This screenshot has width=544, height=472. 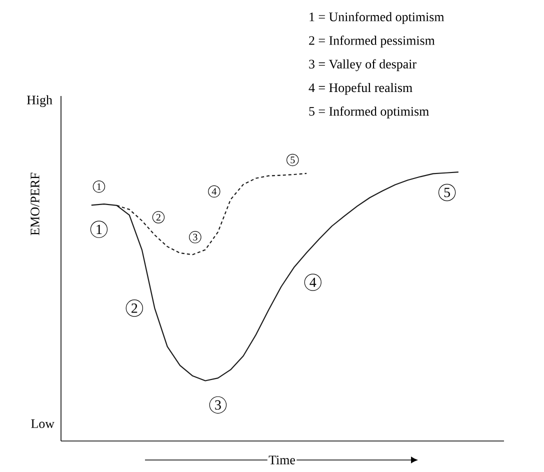 What do you see at coordinates (42, 423) in the screenshot?
I see `text: Low` at bounding box center [42, 423].